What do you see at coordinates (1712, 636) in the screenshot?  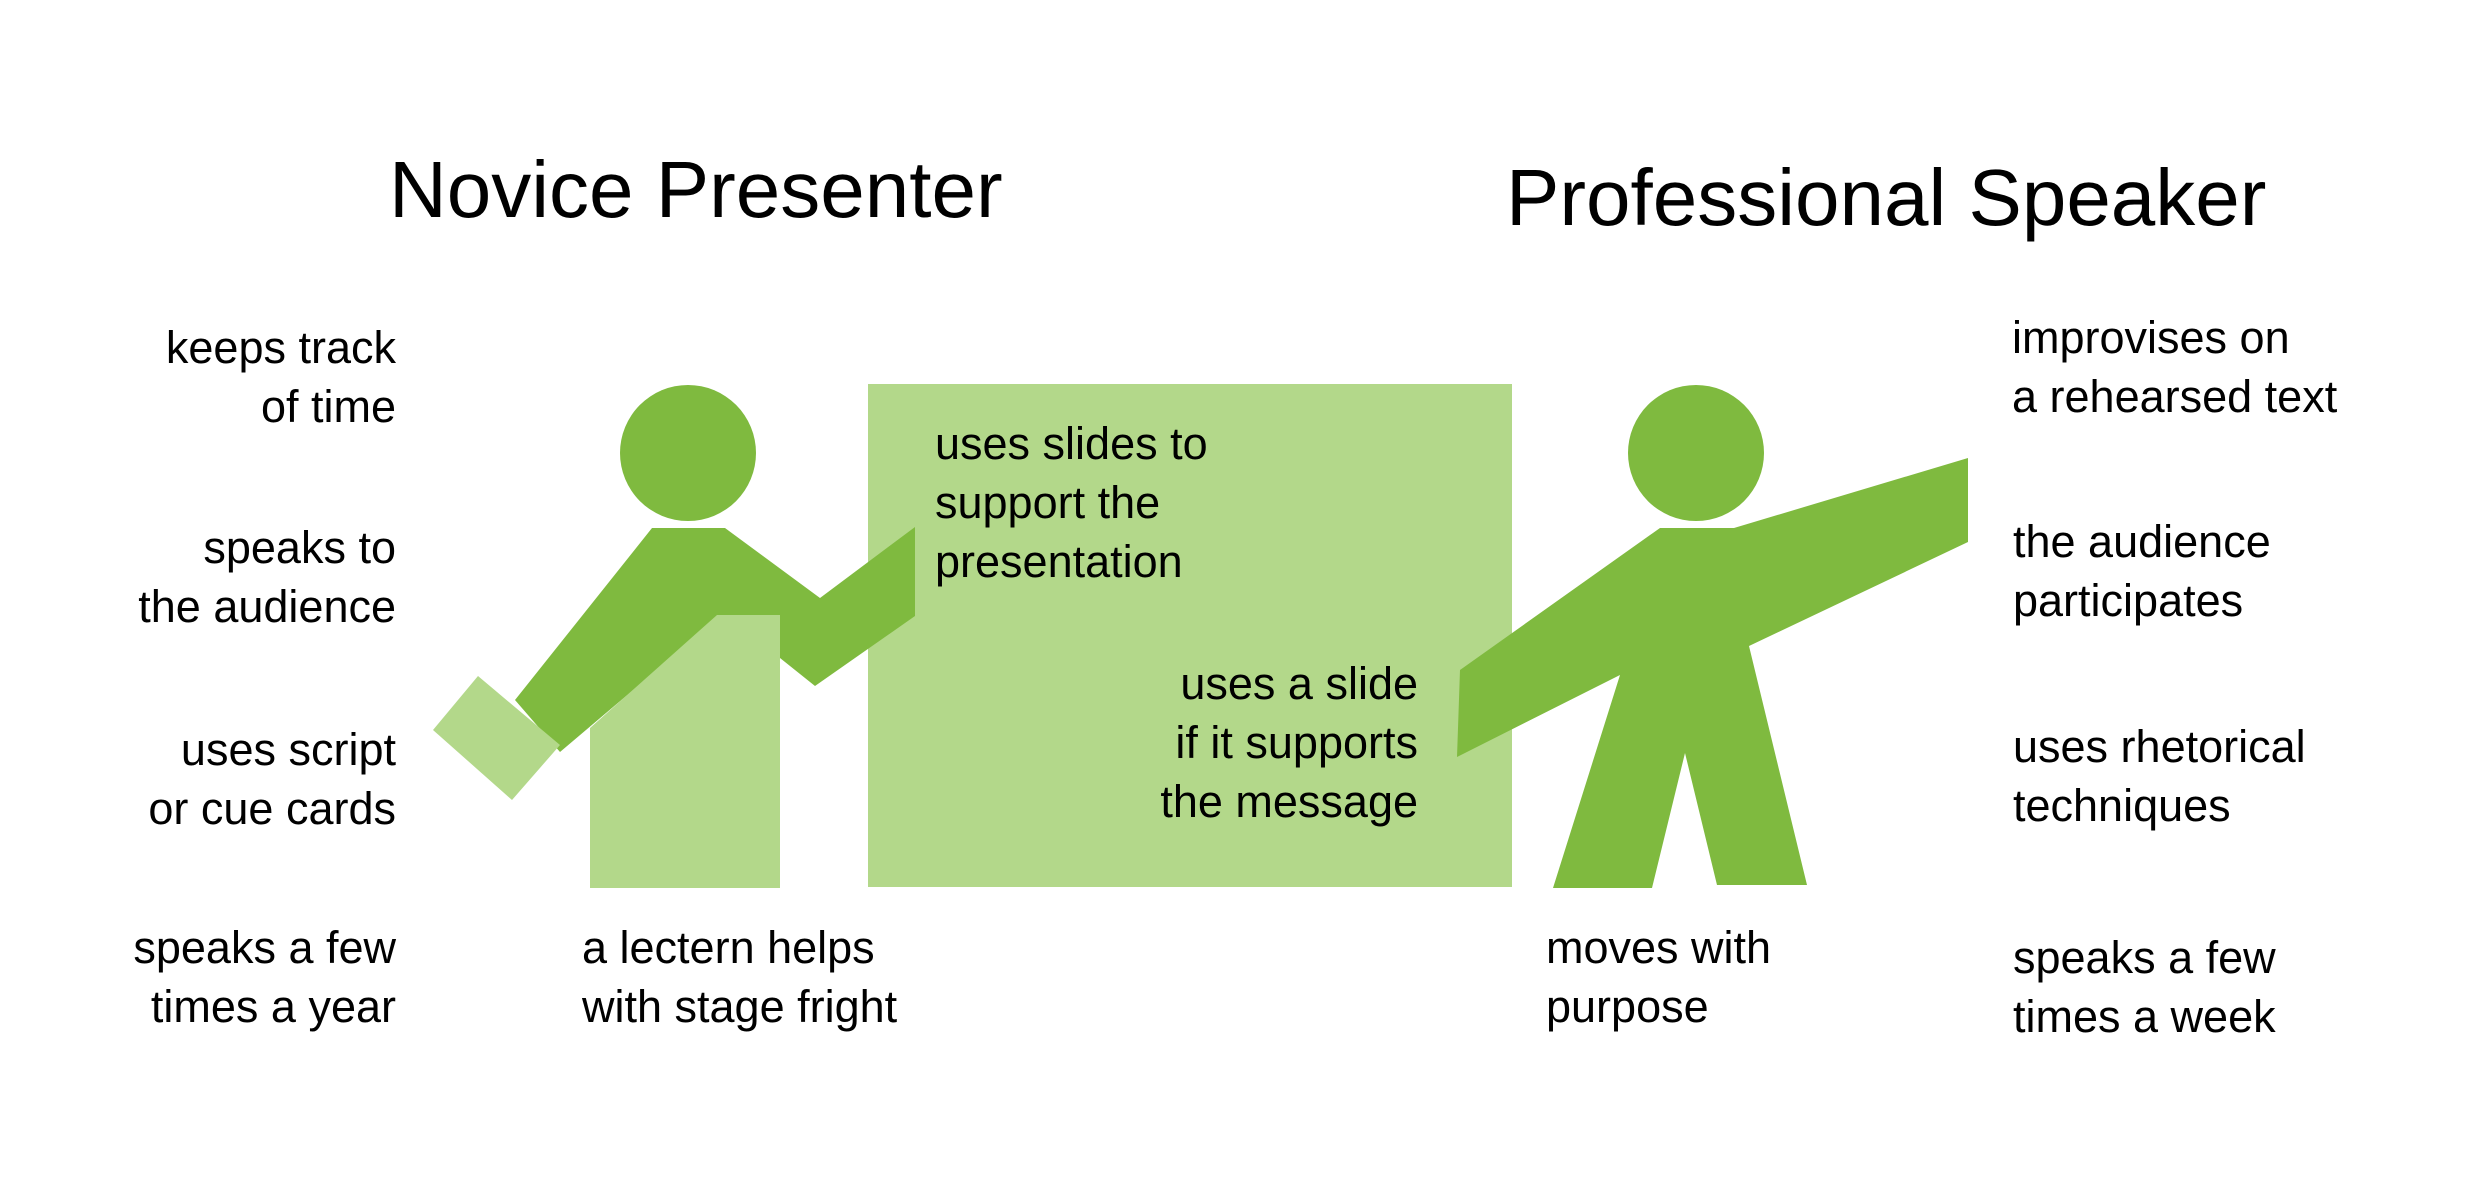 I see `person-gesturing-icon` at bounding box center [1712, 636].